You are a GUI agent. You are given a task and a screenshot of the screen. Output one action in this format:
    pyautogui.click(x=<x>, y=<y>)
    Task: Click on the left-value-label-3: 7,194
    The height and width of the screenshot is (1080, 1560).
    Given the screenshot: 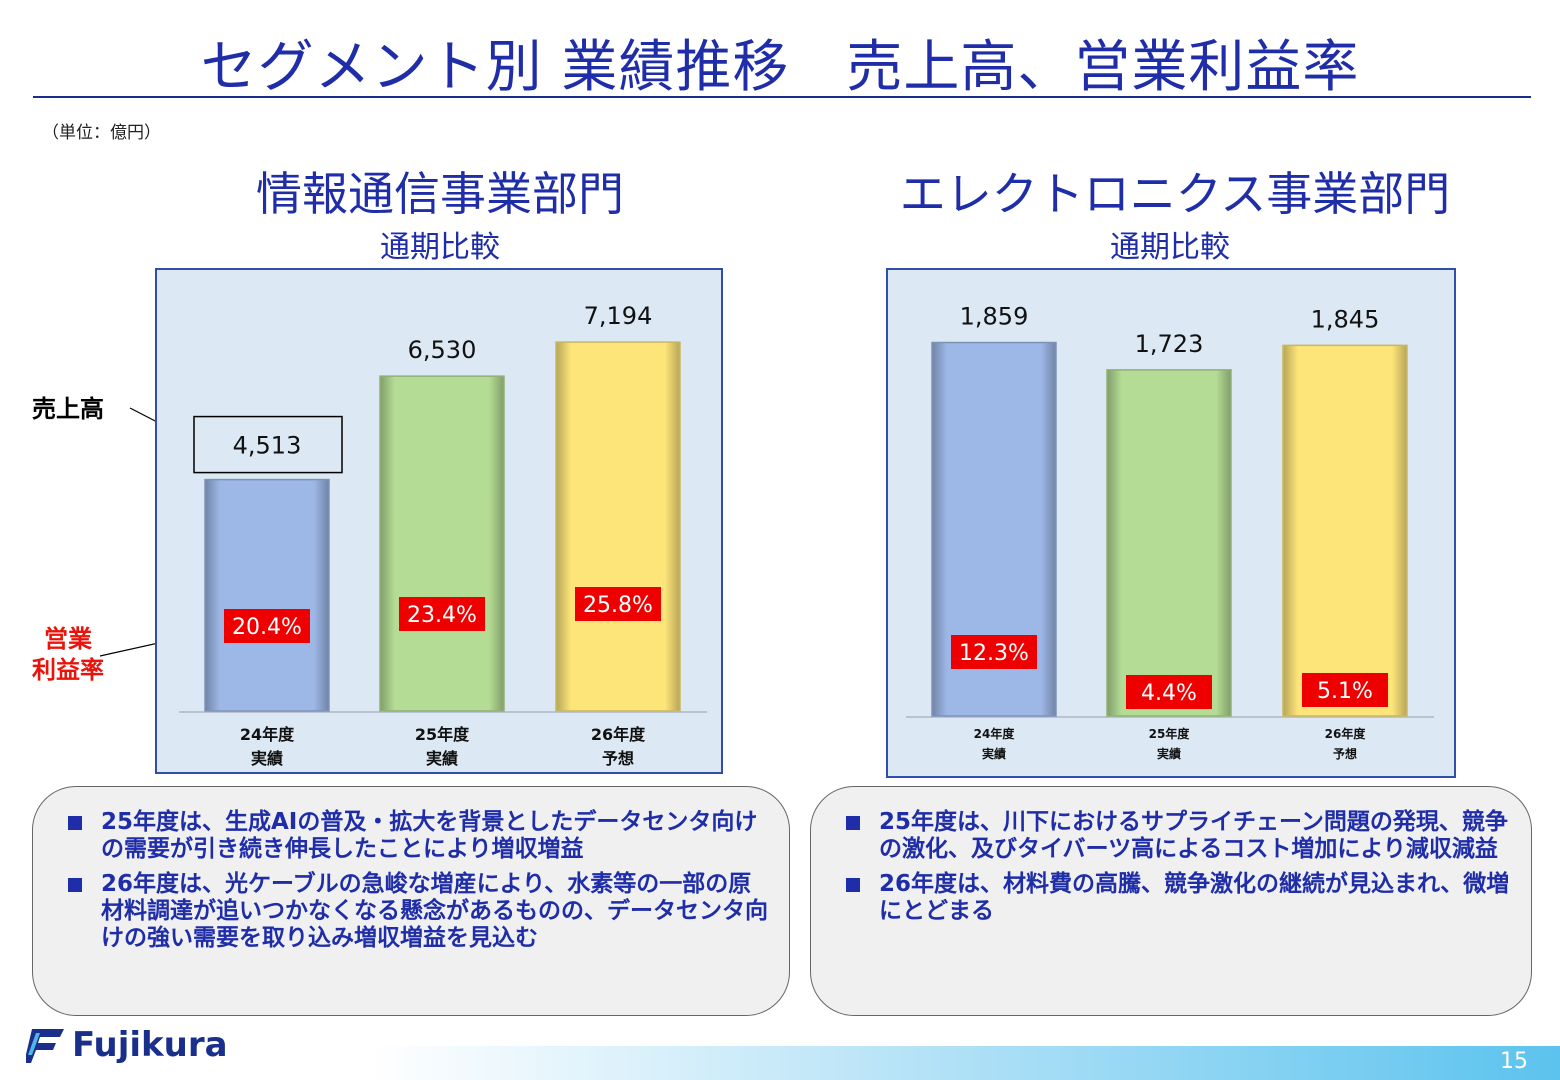 What is the action you would take?
    pyautogui.click(x=618, y=316)
    